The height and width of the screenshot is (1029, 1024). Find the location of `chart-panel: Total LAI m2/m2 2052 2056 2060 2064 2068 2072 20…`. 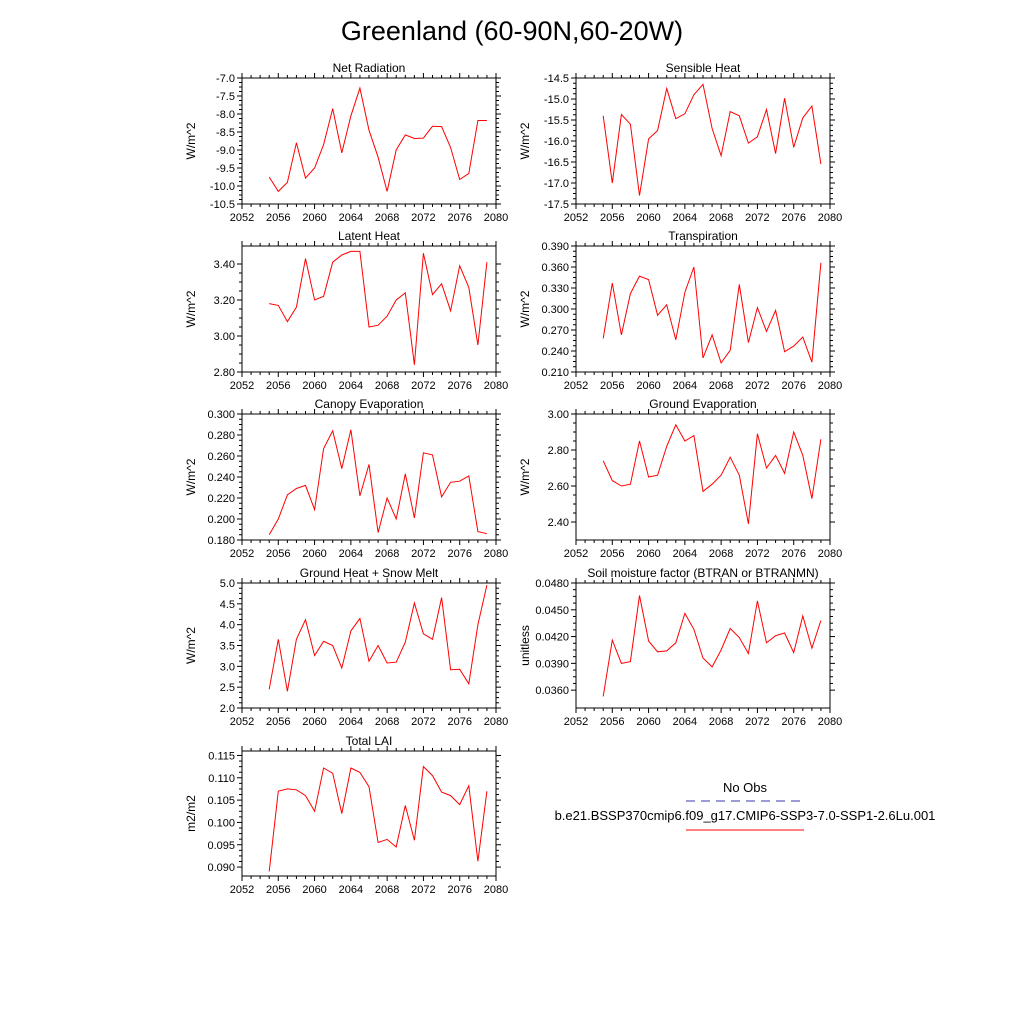

chart-panel: Total LAI m2/m2 2052 2056 2060 2064 2068 2072 20… is located at coordinates (346, 815).